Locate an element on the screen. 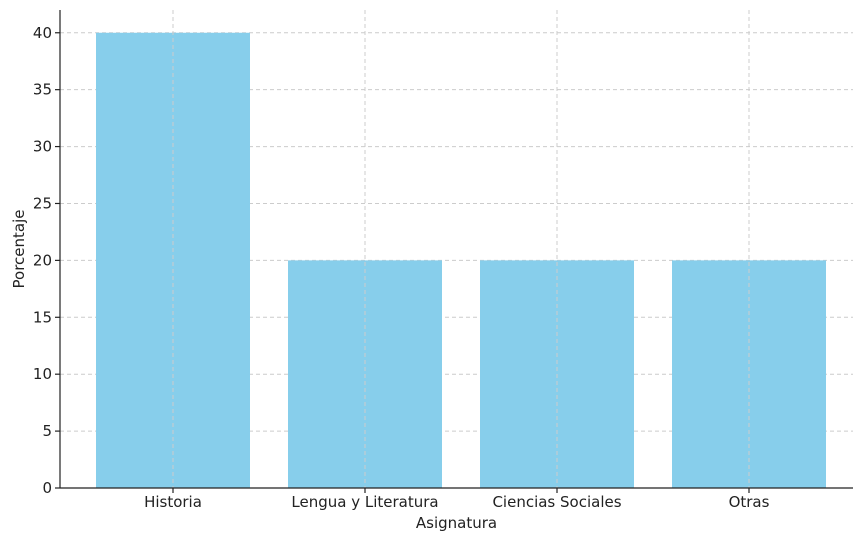  x-tick-label: Lengua y Literatura is located at coordinates (364, 502).